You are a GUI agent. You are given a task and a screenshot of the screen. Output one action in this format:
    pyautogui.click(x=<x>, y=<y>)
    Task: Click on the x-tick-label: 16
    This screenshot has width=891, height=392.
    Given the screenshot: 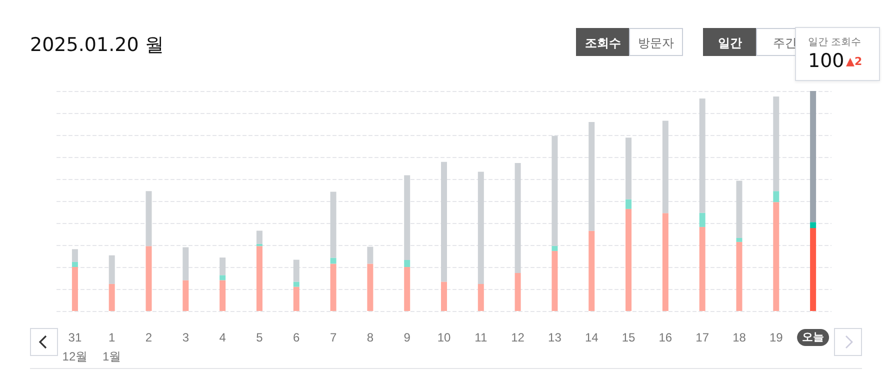 What is the action you would take?
    pyautogui.click(x=665, y=337)
    